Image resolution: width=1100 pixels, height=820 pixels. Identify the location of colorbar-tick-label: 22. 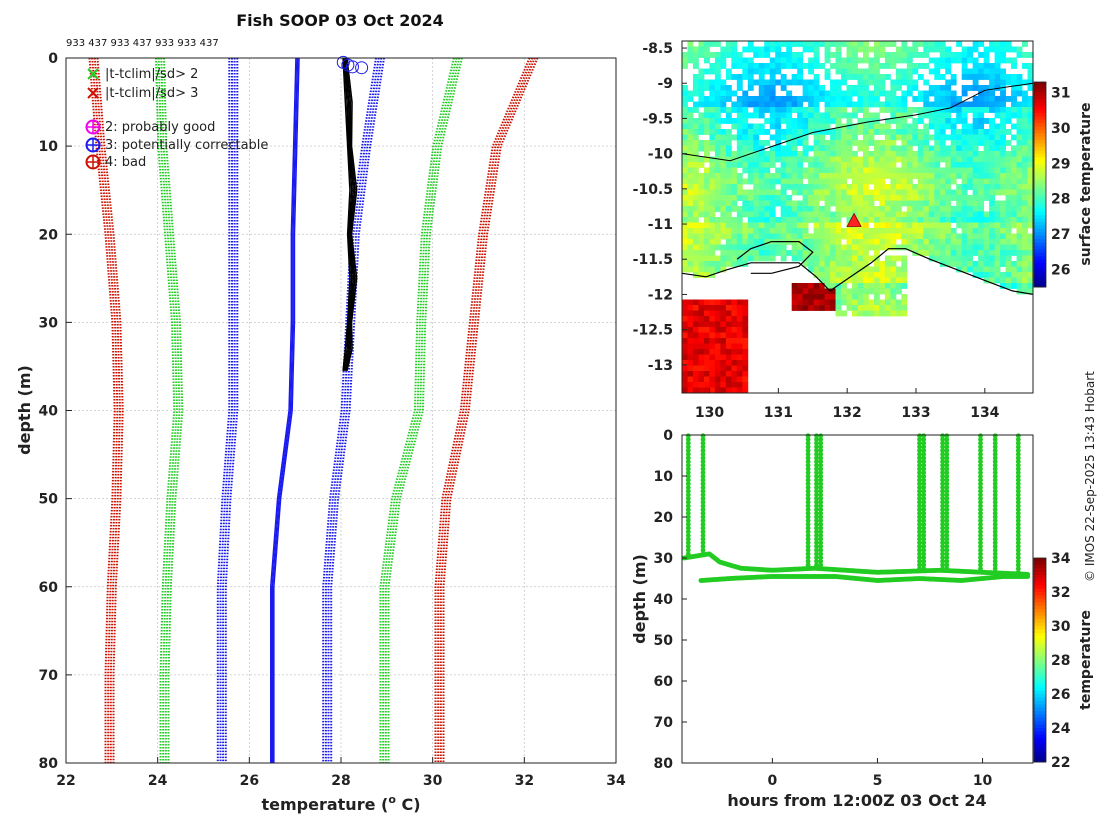
(1060, 763).